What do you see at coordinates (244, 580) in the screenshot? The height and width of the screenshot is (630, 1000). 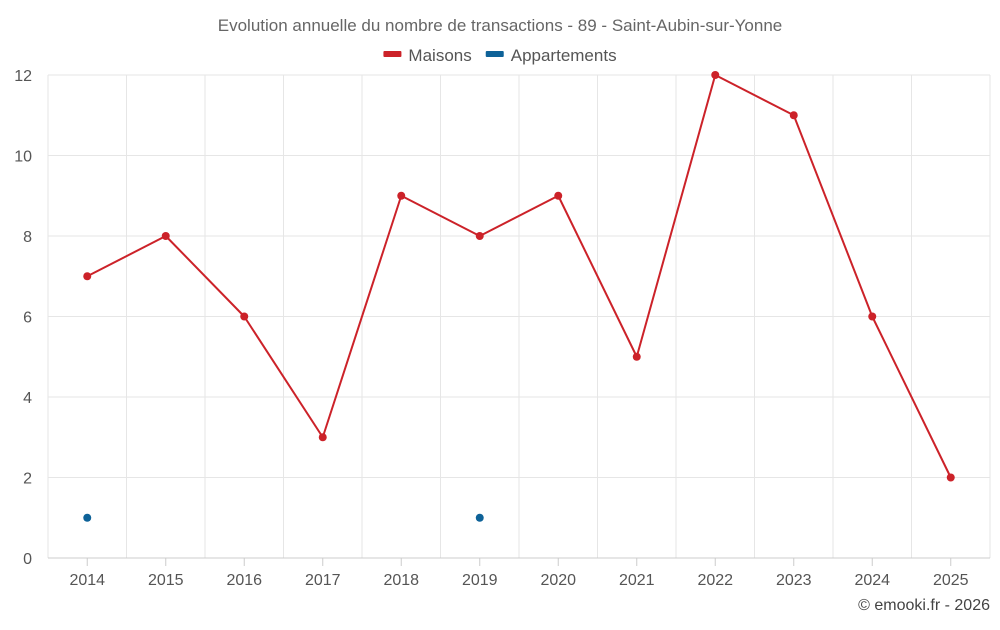 I see `x-tick-label: 2016` at bounding box center [244, 580].